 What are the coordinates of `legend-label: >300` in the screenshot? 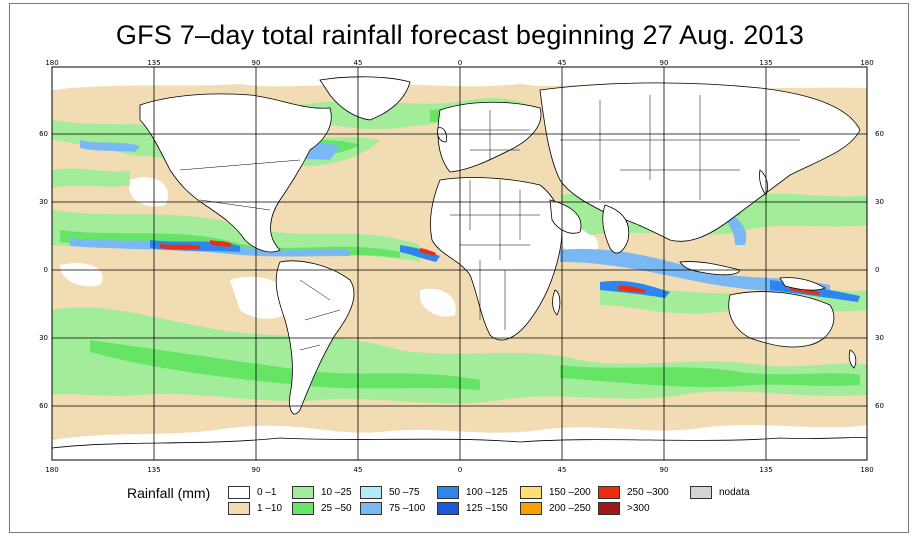 It's located at (638, 508).